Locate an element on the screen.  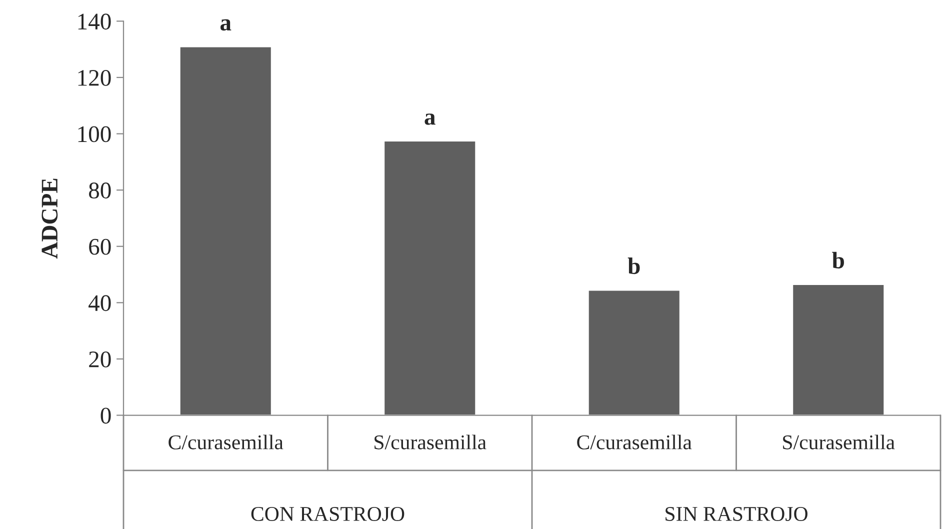
y-tick-label: 60 is located at coordinates (100, 246).